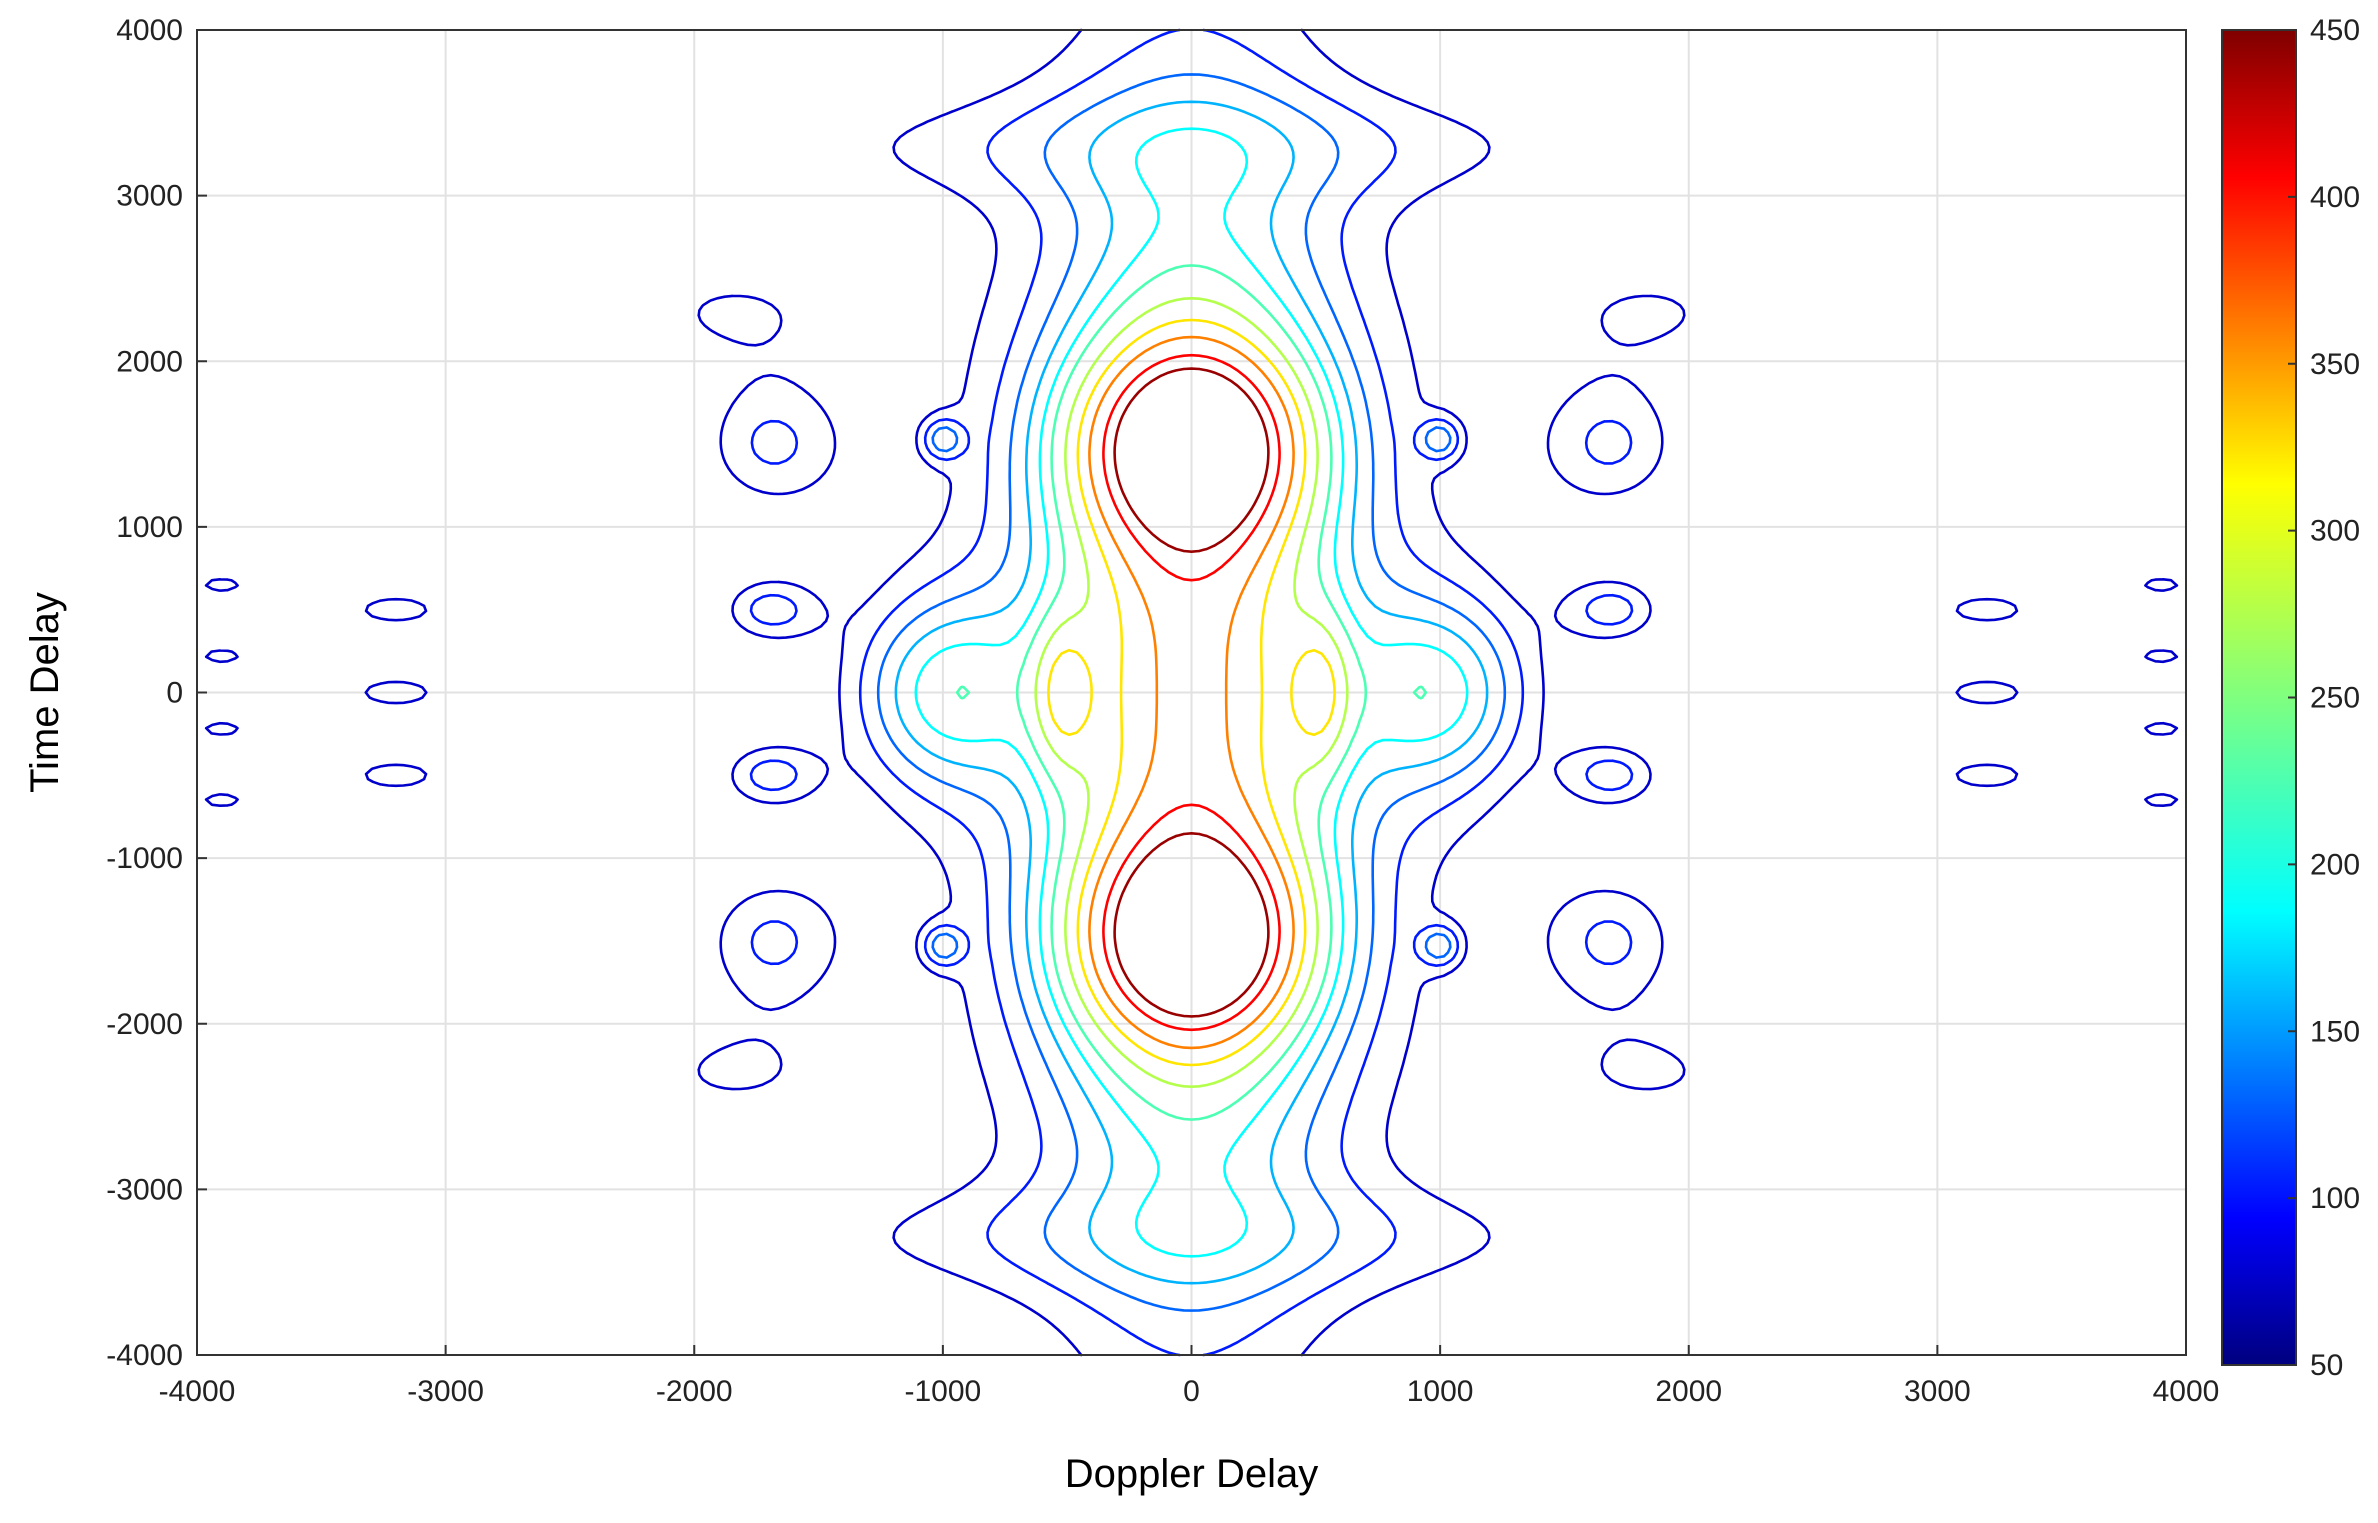  I want to click on contour-line, so click(1191, 692).